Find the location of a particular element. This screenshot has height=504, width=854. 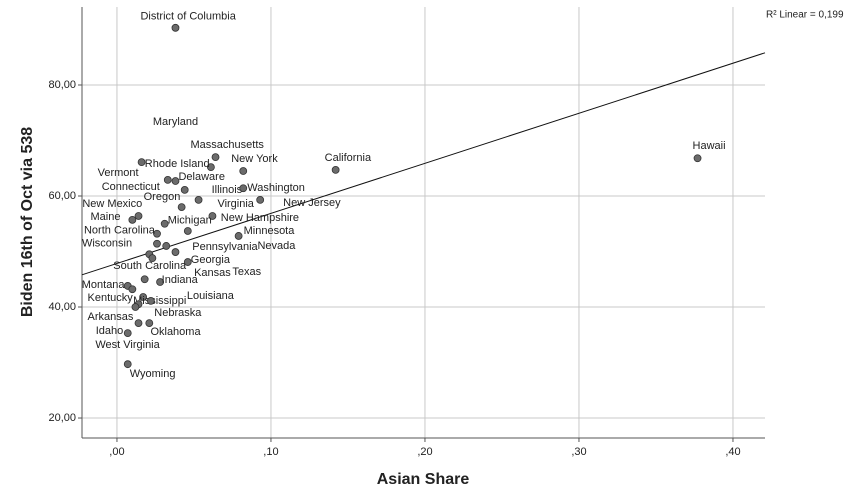

x-tick-label: ,40 is located at coordinates (732, 452).